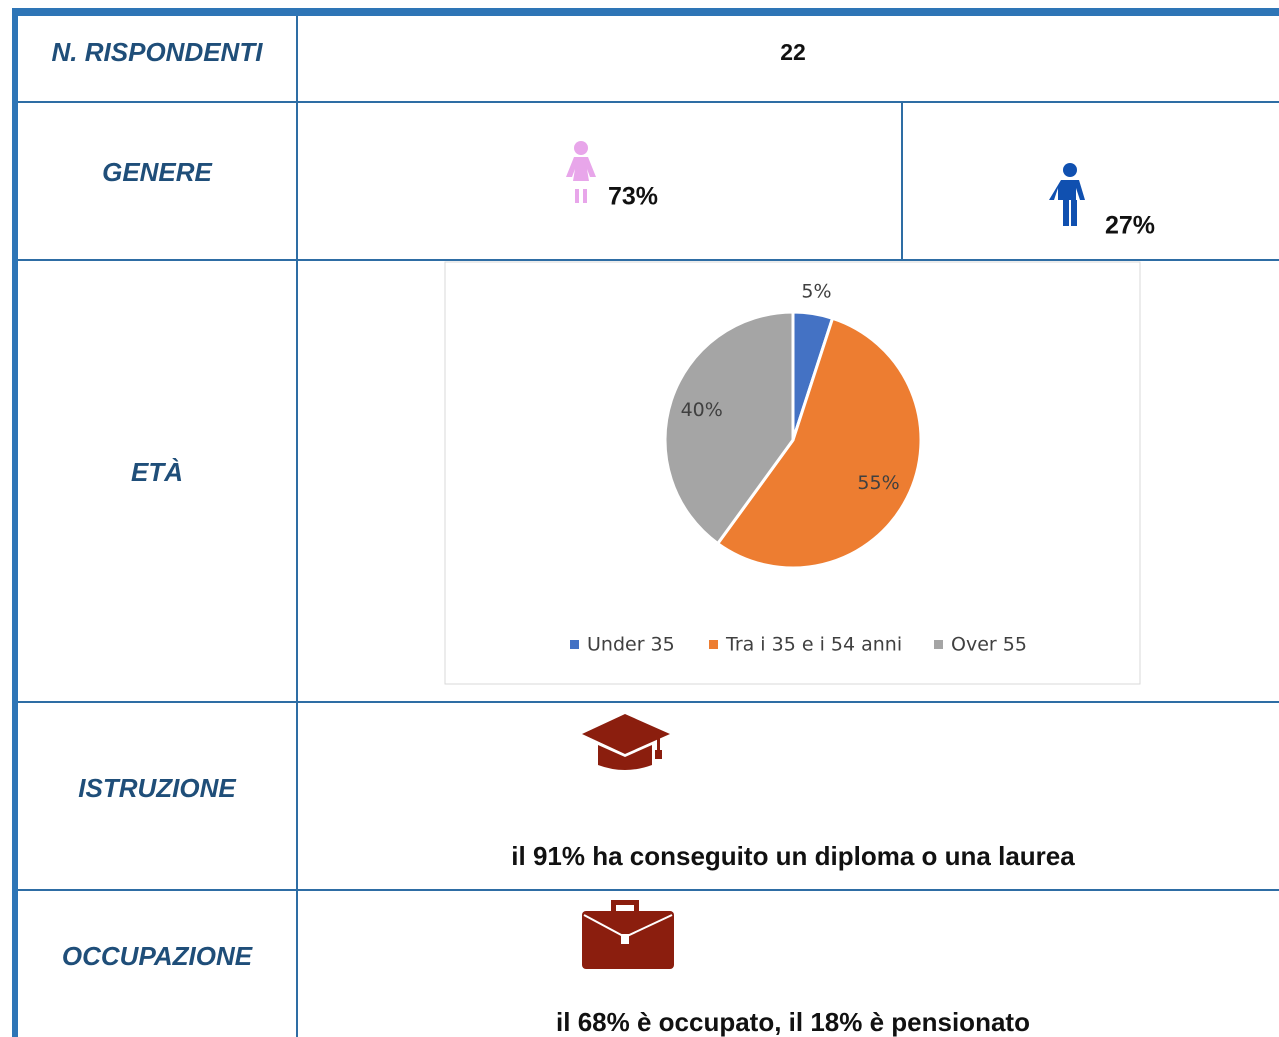  What do you see at coordinates (816, 291) in the screenshot?
I see `slice-label: 5%` at bounding box center [816, 291].